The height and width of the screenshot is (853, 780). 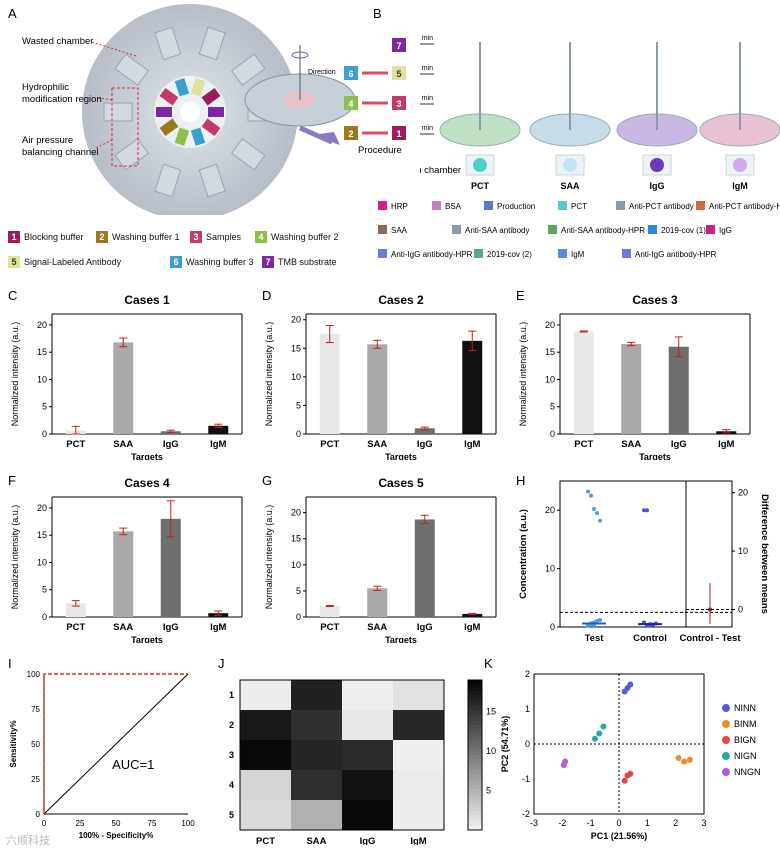 What do you see at coordinates (523, 554) in the screenshot?
I see `y-axis-label: Concentration (a.u.)` at bounding box center [523, 554].